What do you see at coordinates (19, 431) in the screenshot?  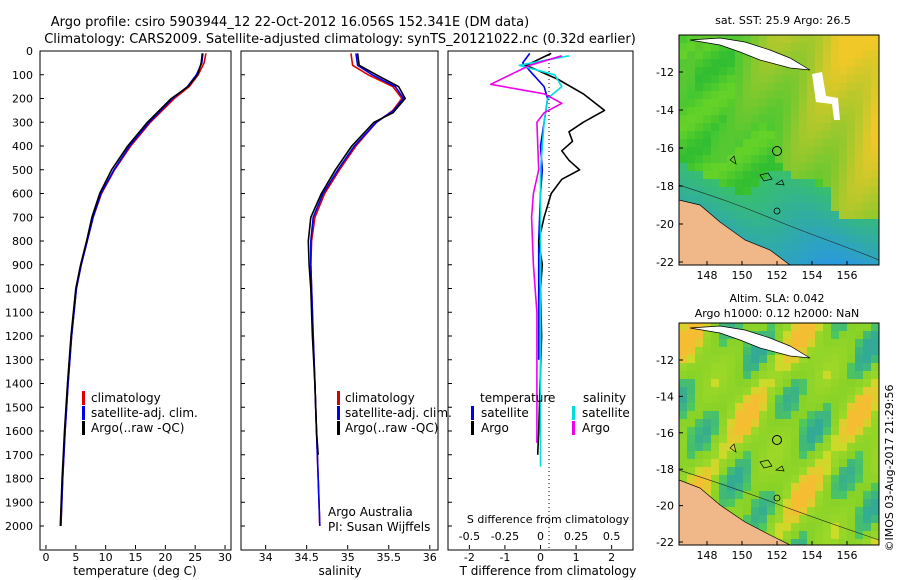 I see `depth-tick-label: 1600` at bounding box center [19, 431].